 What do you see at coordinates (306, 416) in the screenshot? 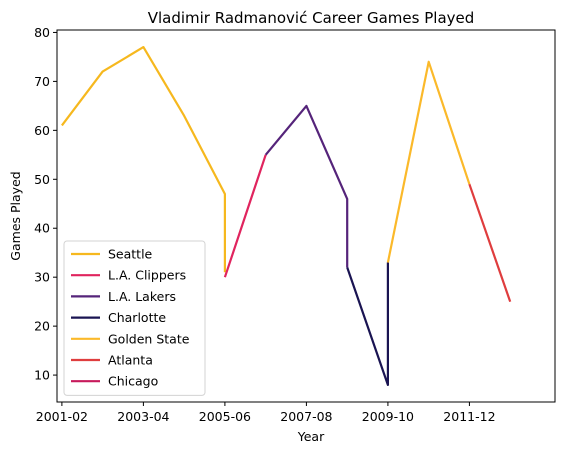
I see `x-tick-label: 2007-08` at bounding box center [306, 416].